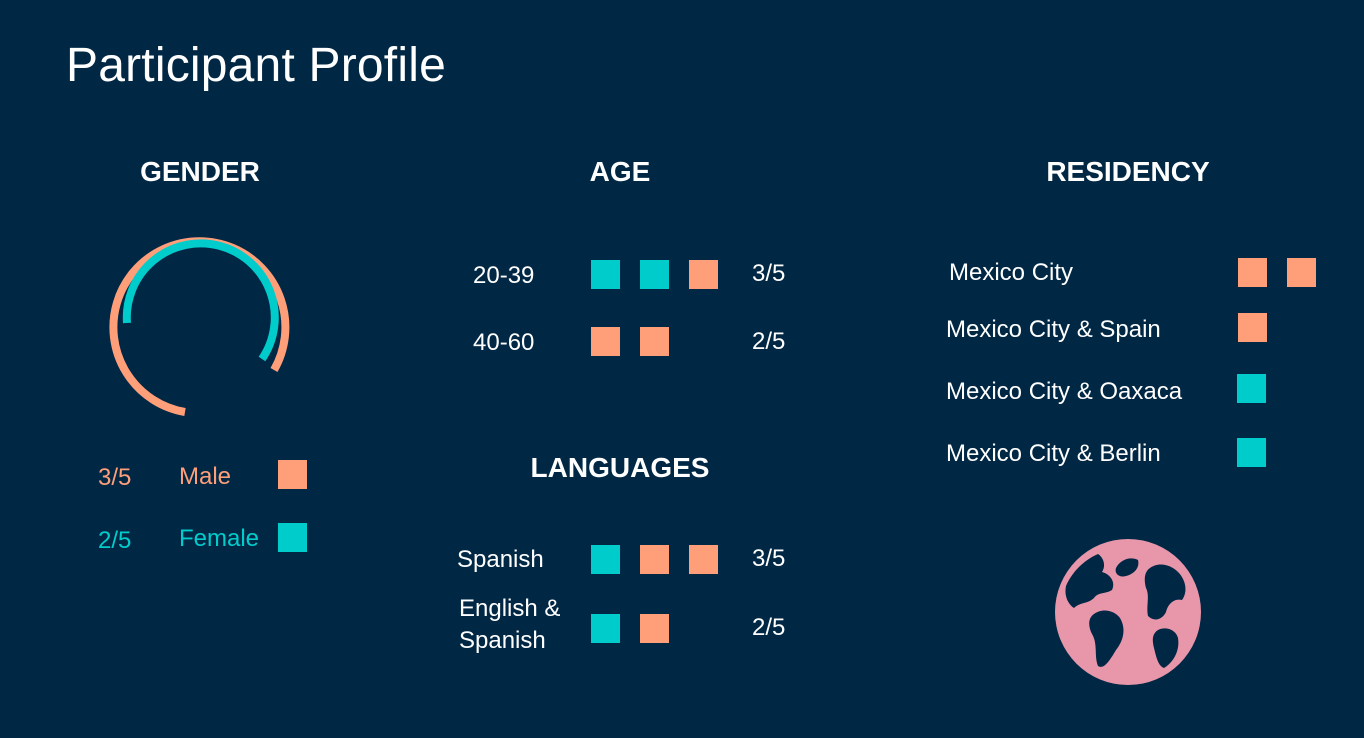  I want to click on age-row-fraction: 2/5, so click(769, 341).